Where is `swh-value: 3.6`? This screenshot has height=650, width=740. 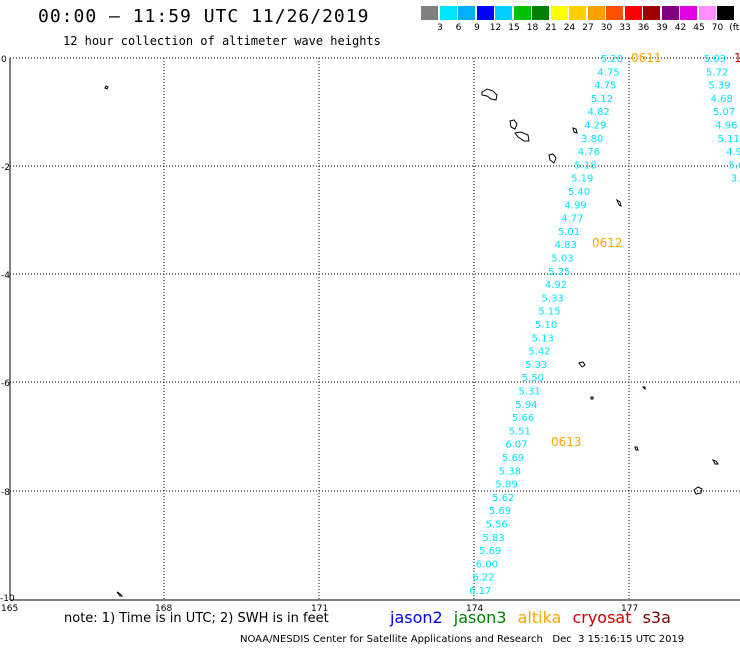 swh-value: 3.6 is located at coordinates (735, 179).